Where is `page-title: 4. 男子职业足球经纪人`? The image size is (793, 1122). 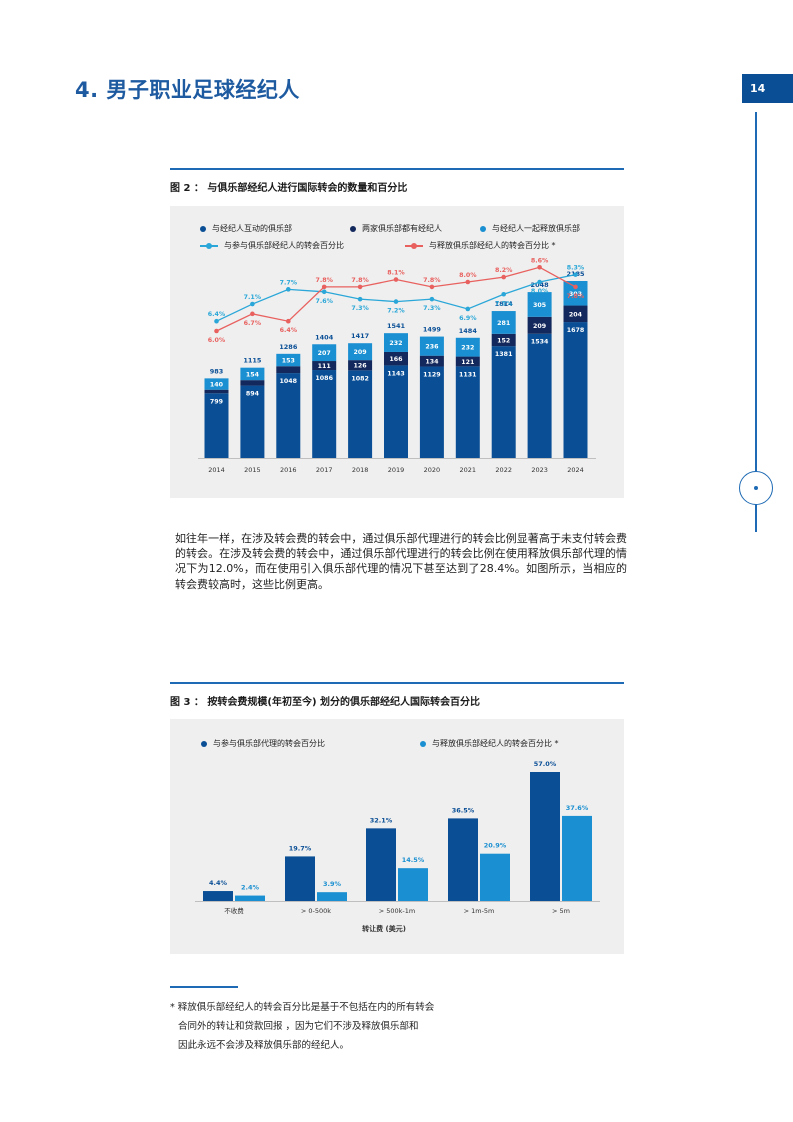 page-title: 4. 男子职业足球经纪人 is located at coordinates (187, 90).